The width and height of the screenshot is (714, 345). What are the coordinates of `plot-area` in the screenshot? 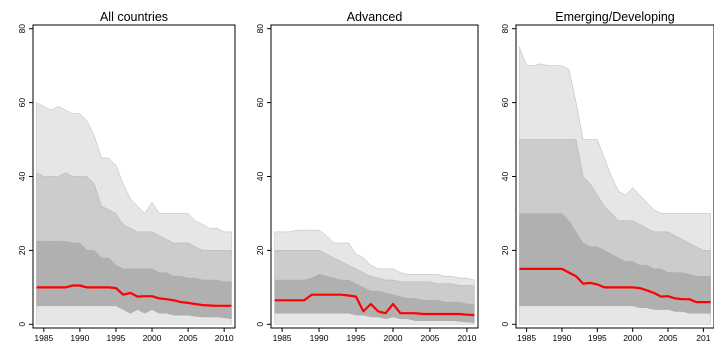 It's located at (374, 277).